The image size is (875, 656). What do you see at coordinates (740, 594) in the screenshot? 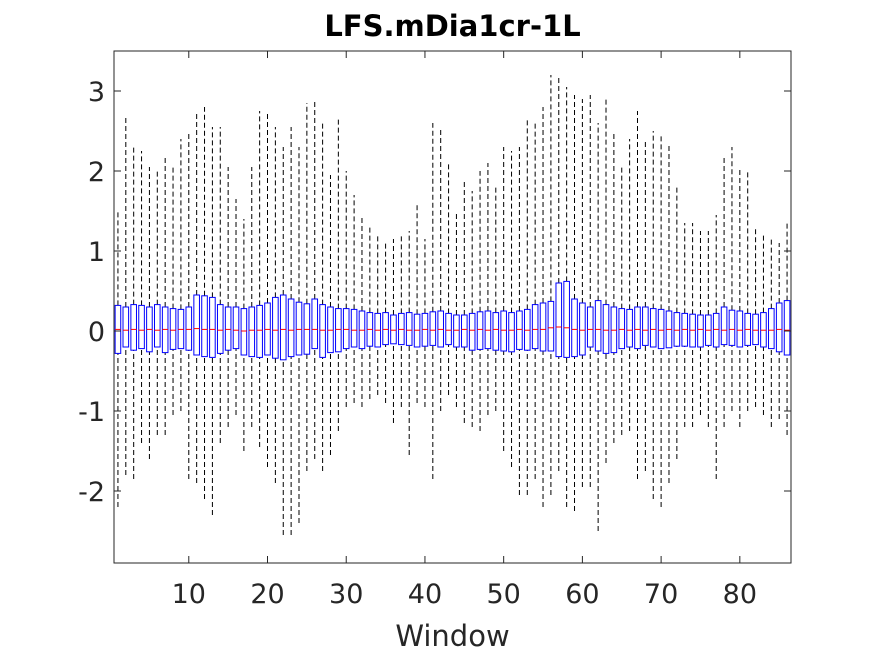
I see `x-tick-label-7: 80` at bounding box center [740, 594].